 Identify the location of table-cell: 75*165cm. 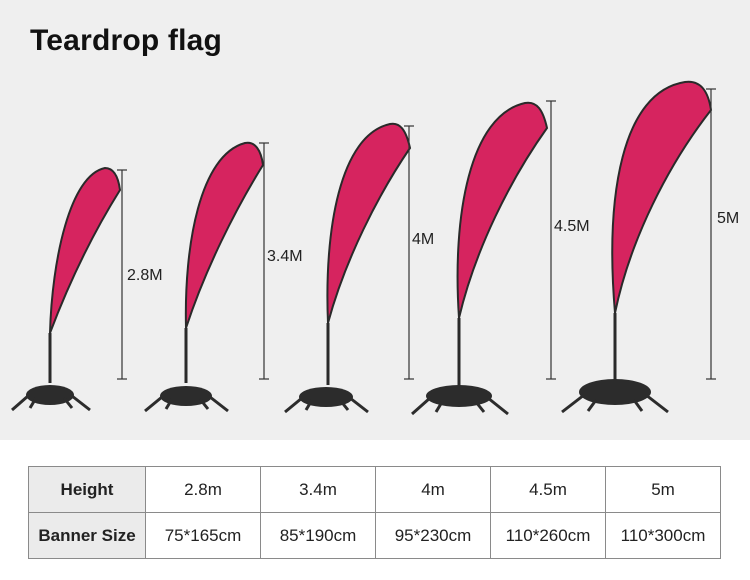
(203, 535).